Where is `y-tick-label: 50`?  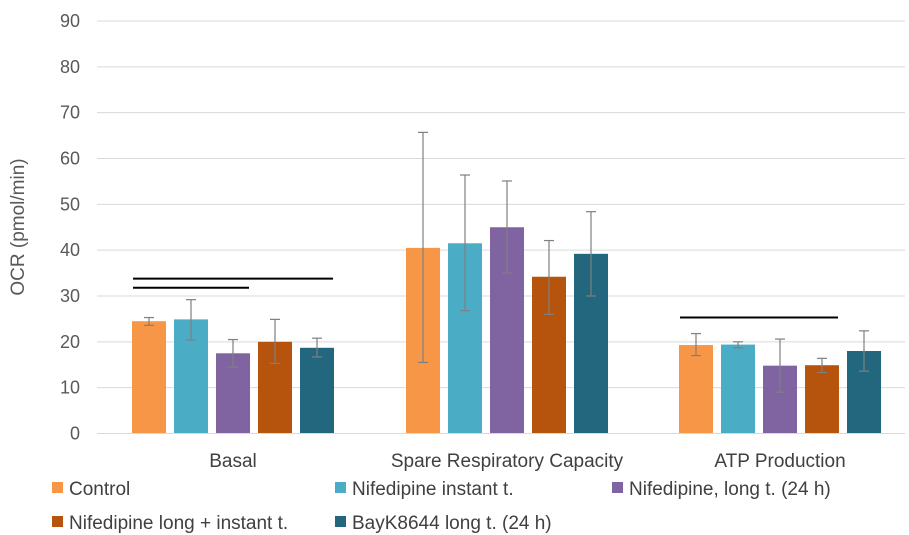 y-tick-label: 50 is located at coordinates (70, 204).